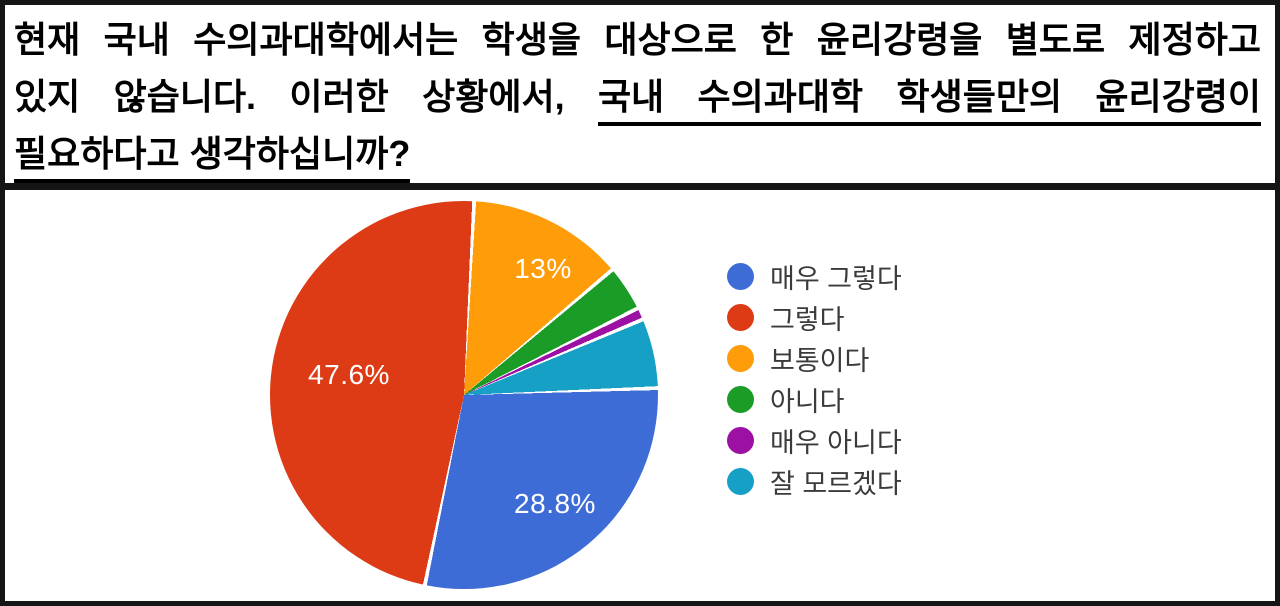  Describe the element at coordinates (543, 268) in the screenshot. I see `pie-slice-label-보통이다: 13%` at that location.